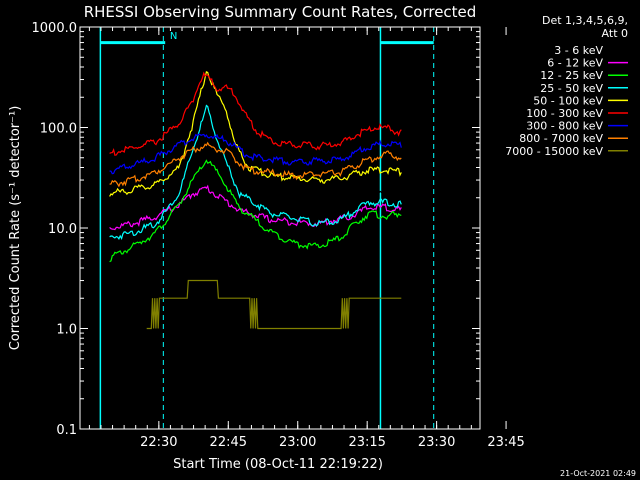  I want to click on y-tick-label: 1000.0, so click(55, 28).